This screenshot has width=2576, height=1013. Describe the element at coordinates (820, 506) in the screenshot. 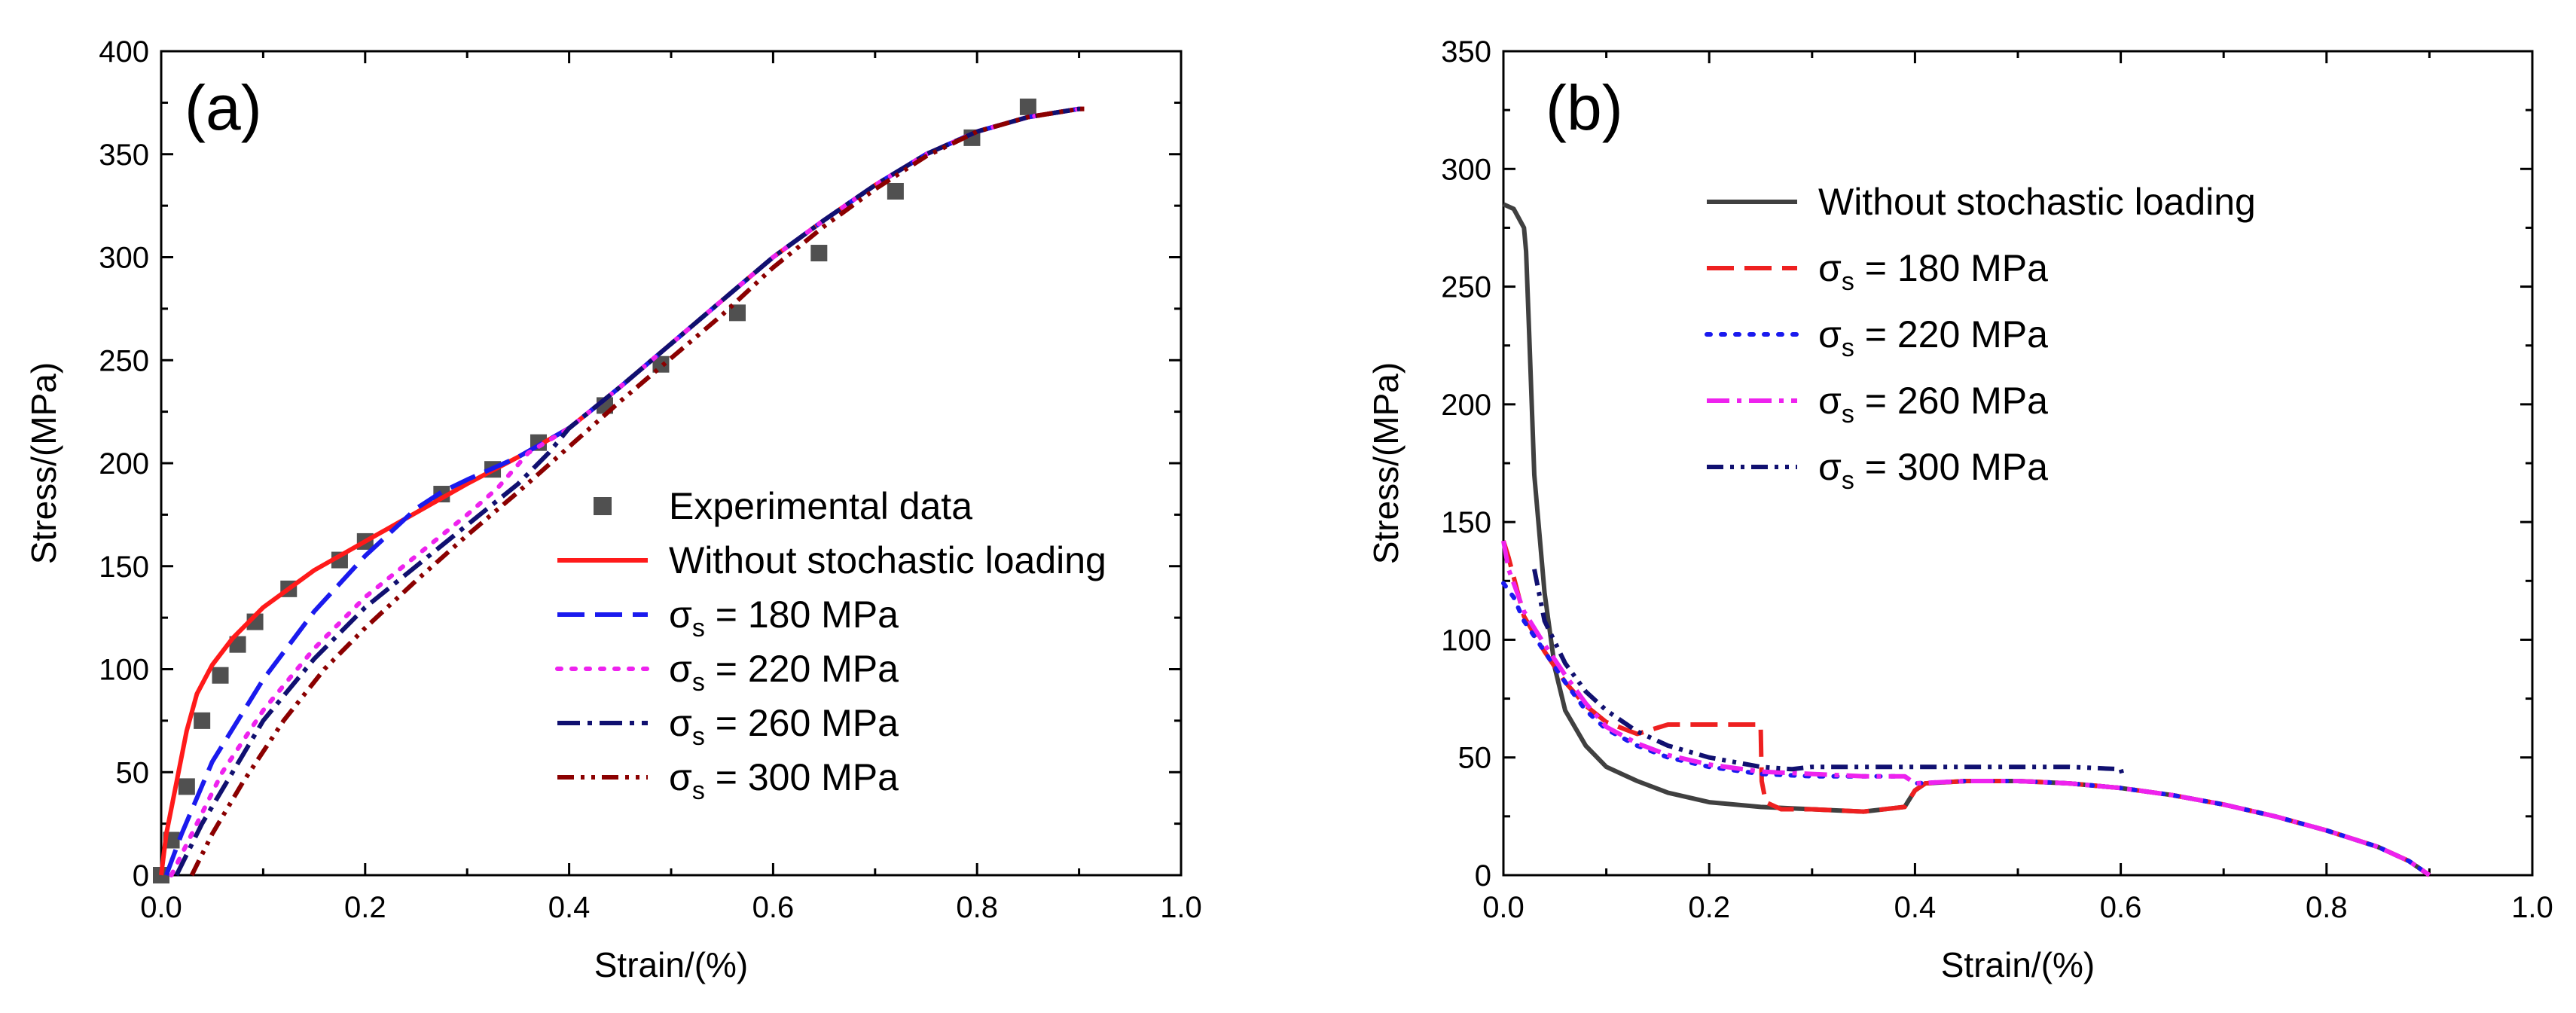

I see `legend-label: Experimental data` at that location.